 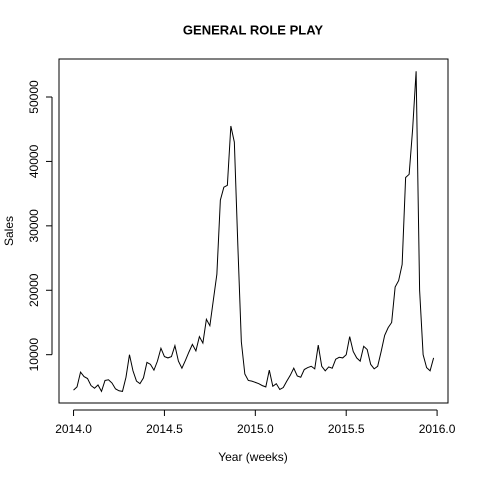 What do you see at coordinates (73, 429) in the screenshot?
I see `x-tick-label: 2014.0` at bounding box center [73, 429].